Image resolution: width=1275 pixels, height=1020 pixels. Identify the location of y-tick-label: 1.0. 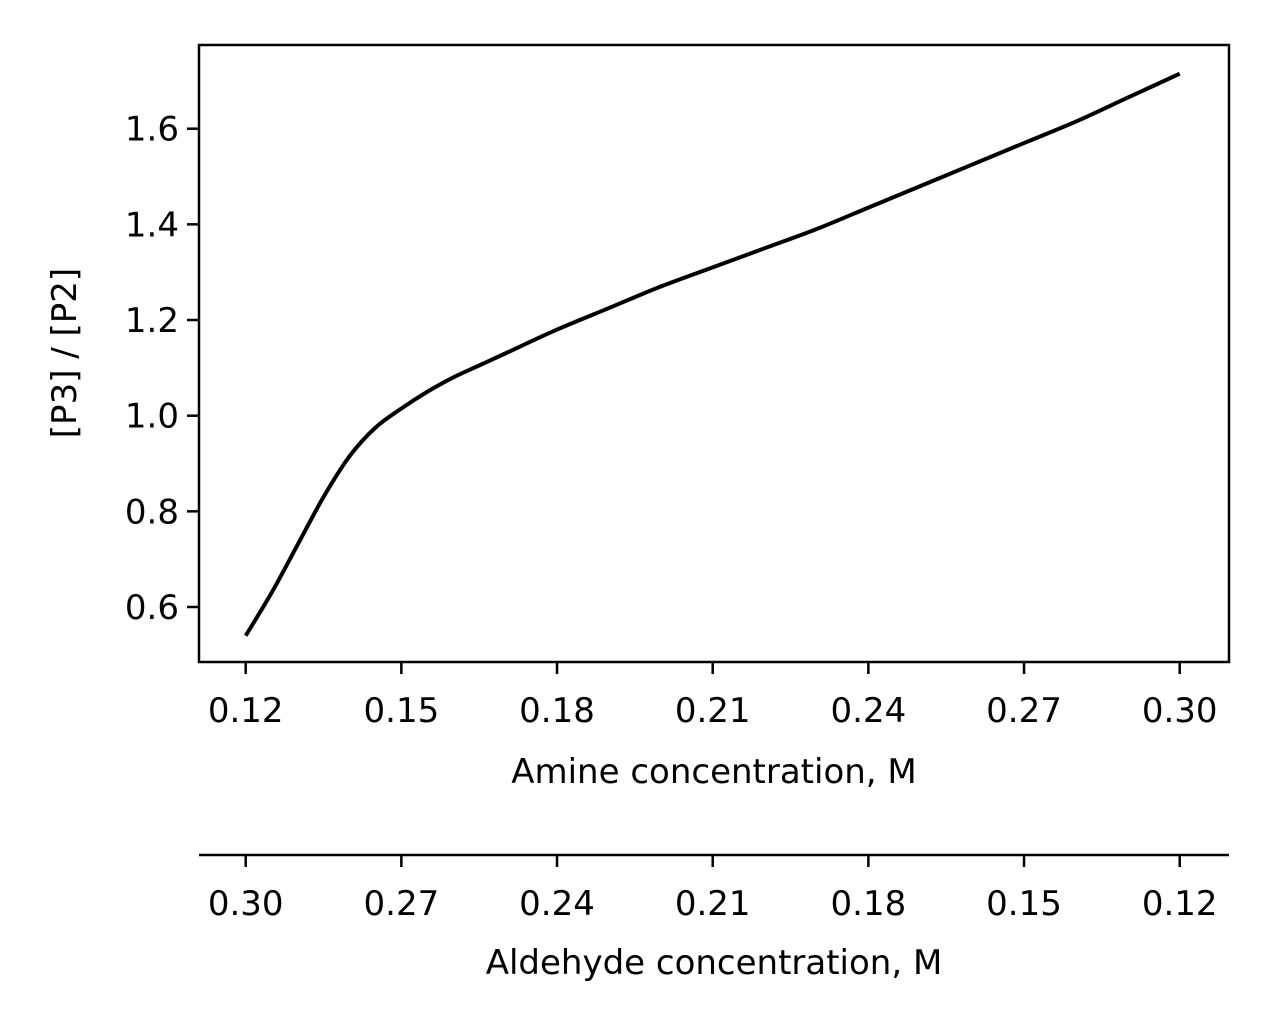
(152, 417).